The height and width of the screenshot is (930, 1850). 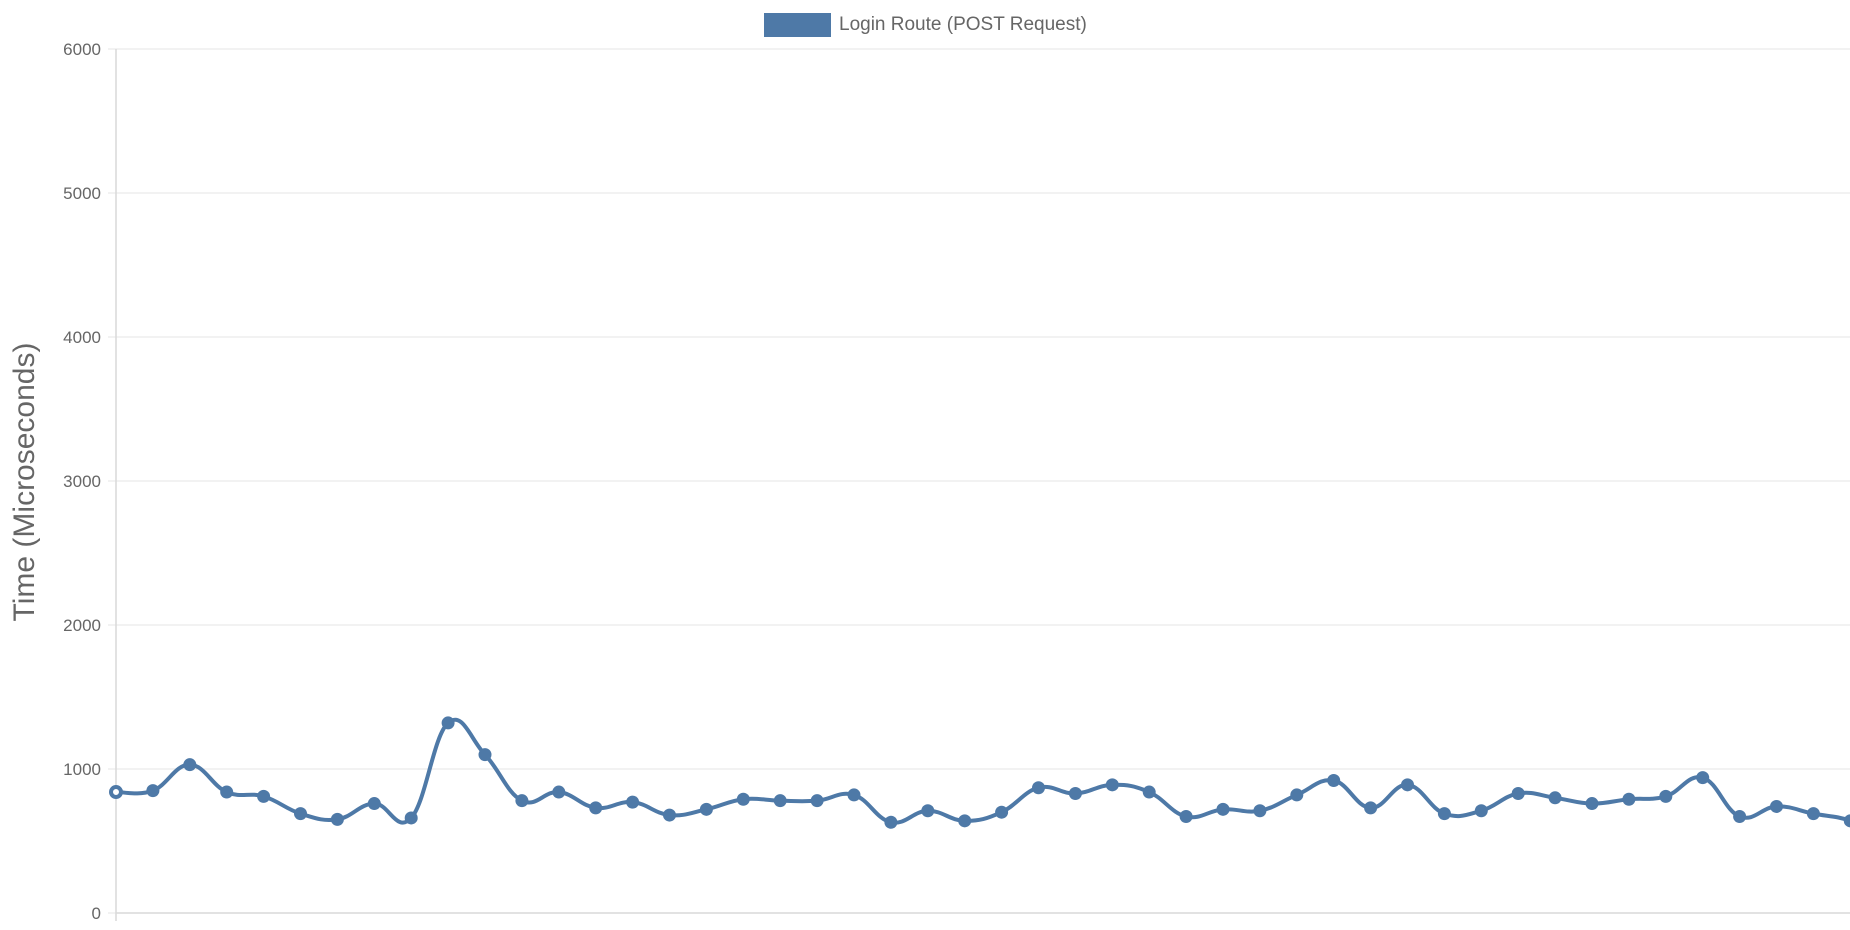 I want to click on series-line, so click(x=982, y=771).